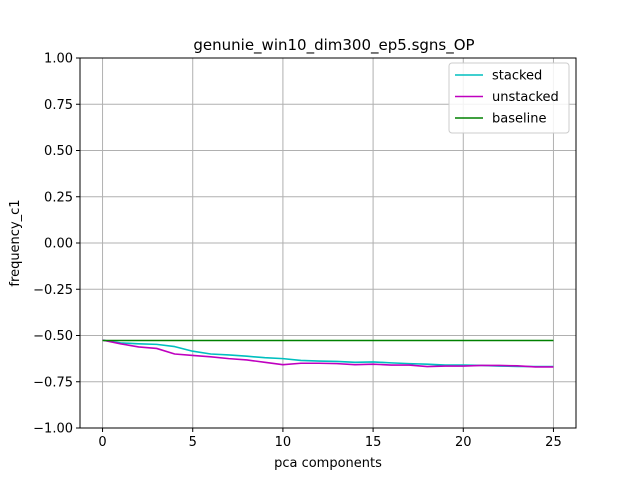 The width and height of the screenshot is (640, 480). I want to click on y-tick-label: 0.50, so click(58, 151).